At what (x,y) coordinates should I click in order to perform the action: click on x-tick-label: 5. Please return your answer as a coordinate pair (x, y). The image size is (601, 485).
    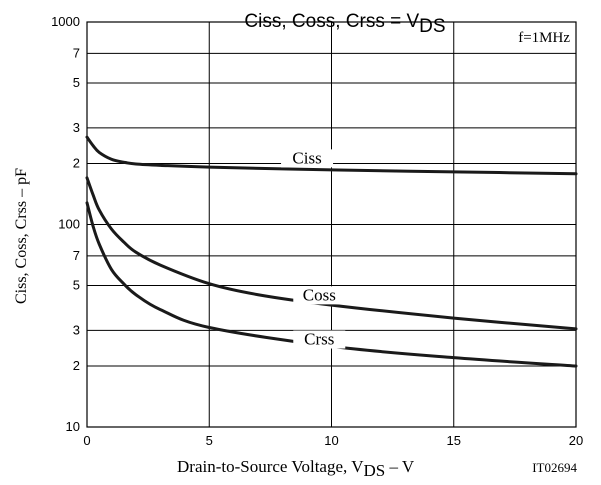
    Looking at the image, I should click on (209, 440).